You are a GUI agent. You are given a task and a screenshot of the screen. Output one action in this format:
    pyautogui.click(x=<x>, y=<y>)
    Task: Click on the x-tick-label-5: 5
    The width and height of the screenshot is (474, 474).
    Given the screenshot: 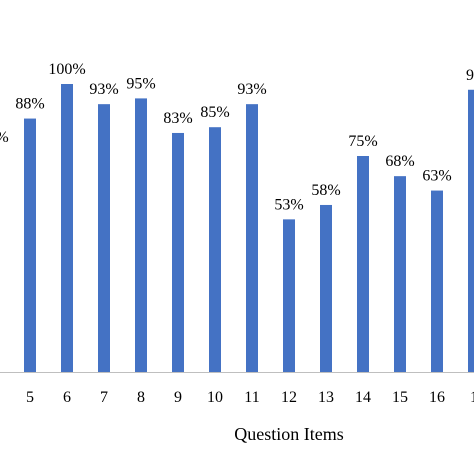 What is the action you would take?
    pyautogui.click(x=30, y=397)
    